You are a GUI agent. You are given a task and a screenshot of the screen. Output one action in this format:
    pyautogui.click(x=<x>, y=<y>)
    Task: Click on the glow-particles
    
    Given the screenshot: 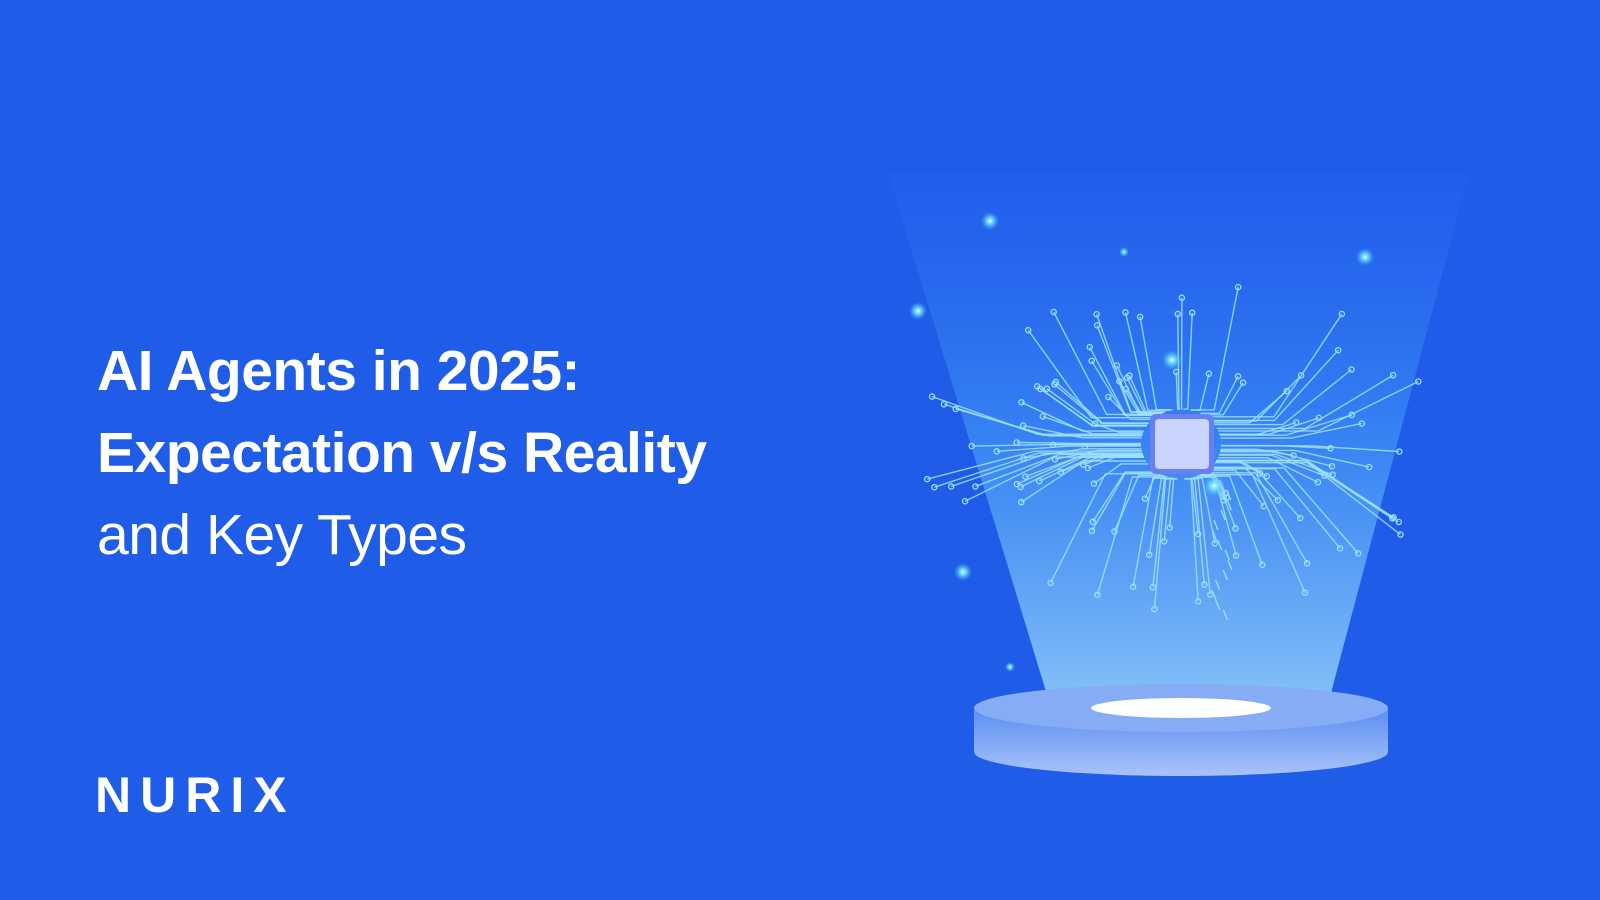 What is the action you would take?
    pyautogui.click(x=1141, y=442)
    